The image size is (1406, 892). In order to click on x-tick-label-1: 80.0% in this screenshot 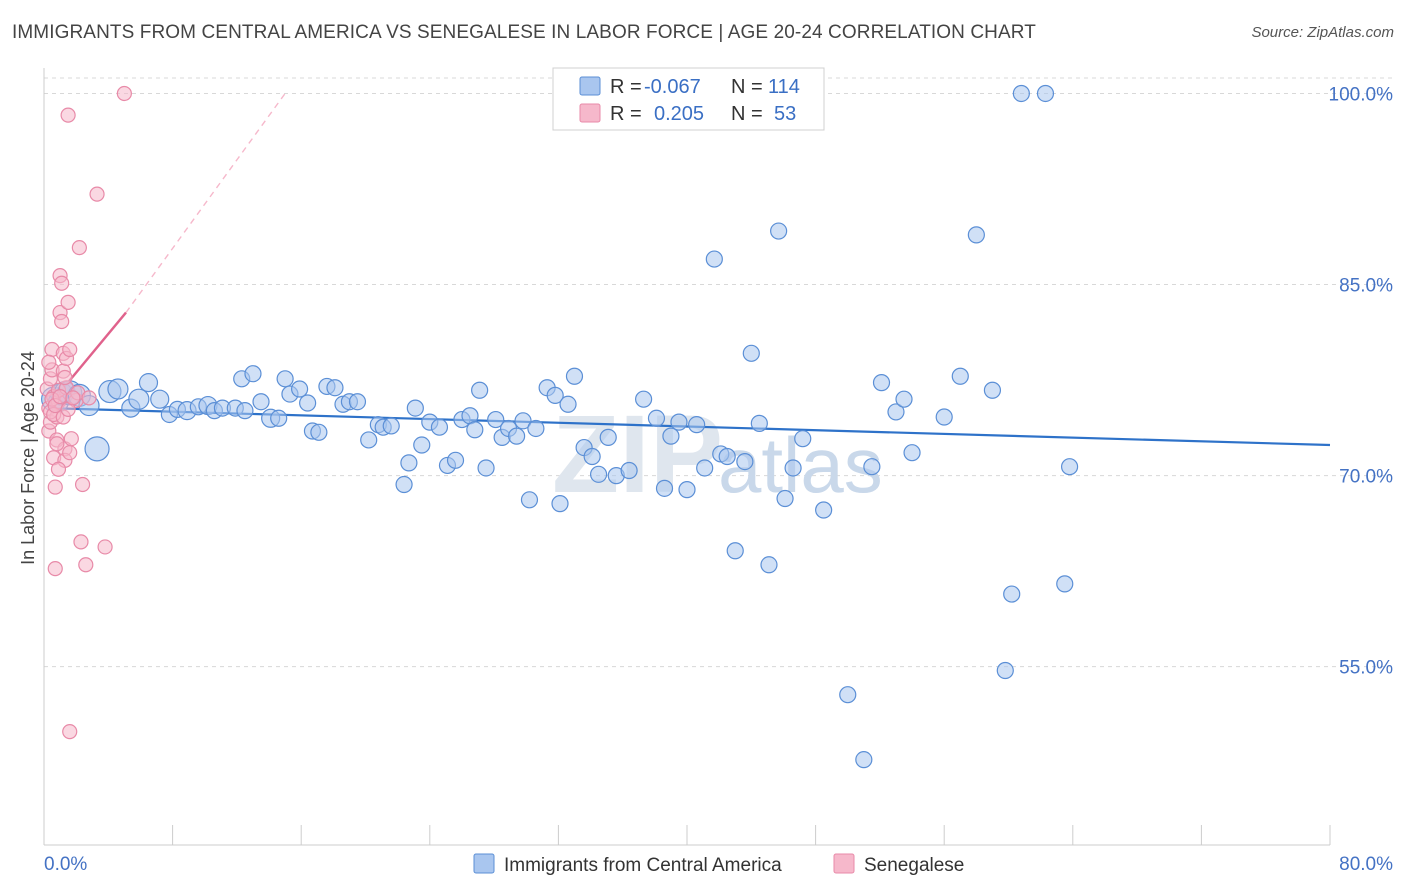, I will do `click(1366, 864)`.